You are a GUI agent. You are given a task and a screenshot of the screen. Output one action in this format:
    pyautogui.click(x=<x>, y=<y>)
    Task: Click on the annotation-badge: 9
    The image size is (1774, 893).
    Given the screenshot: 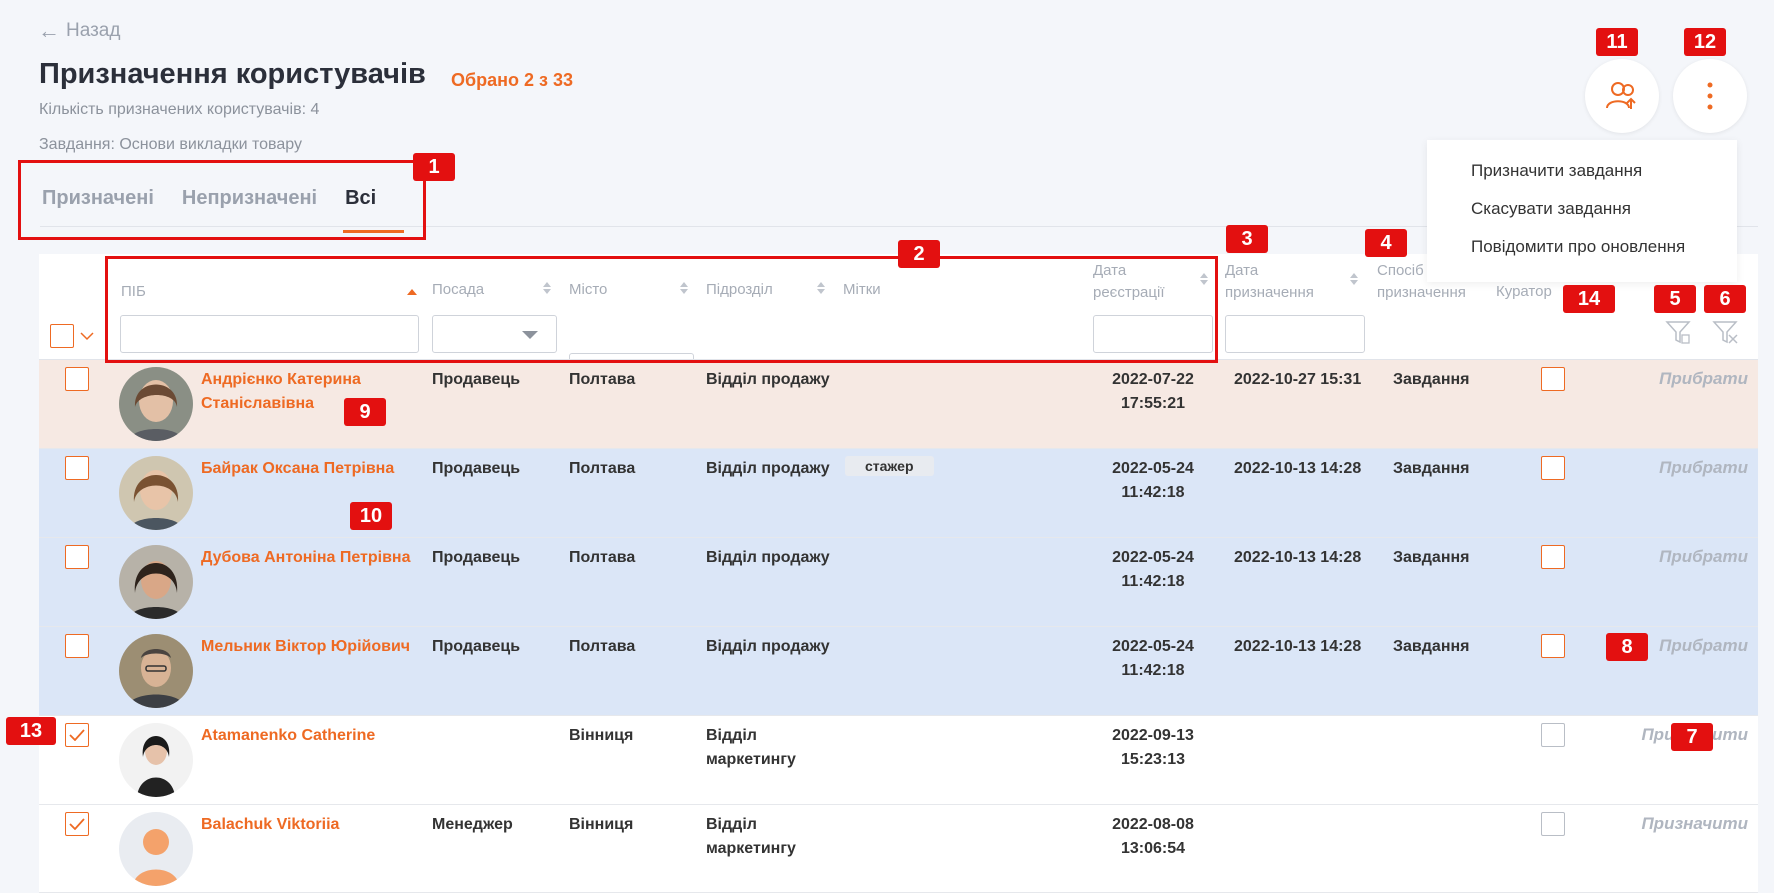 What is the action you would take?
    pyautogui.click(x=365, y=412)
    